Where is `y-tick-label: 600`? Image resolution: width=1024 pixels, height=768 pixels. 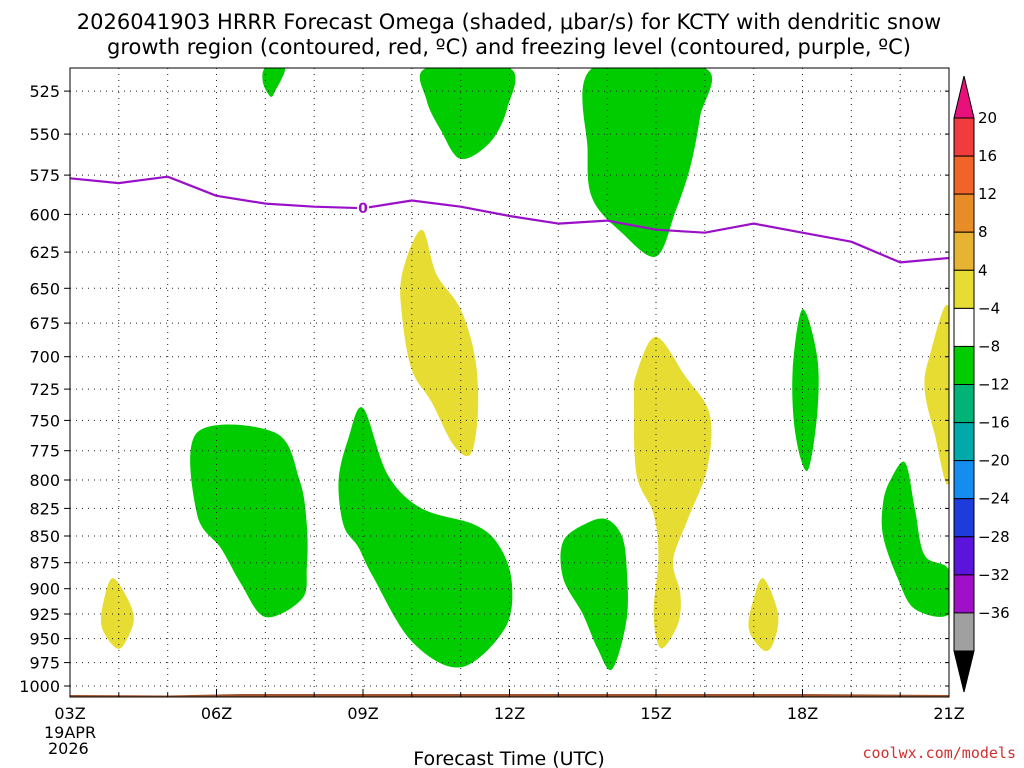 y-tick-label: 600 is located at coordinates (44, 214).